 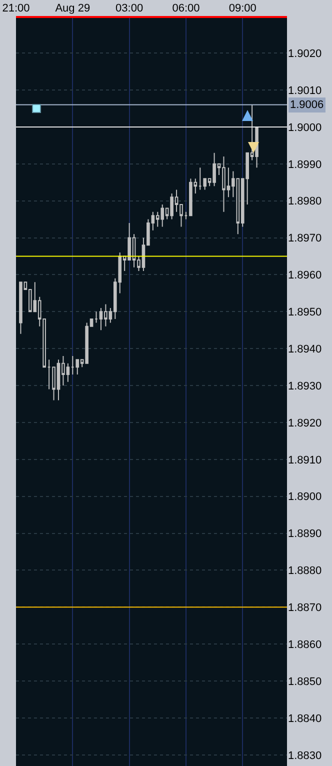 I want to click on y-tick-label: 1.9020, so click(x=305, y=54).